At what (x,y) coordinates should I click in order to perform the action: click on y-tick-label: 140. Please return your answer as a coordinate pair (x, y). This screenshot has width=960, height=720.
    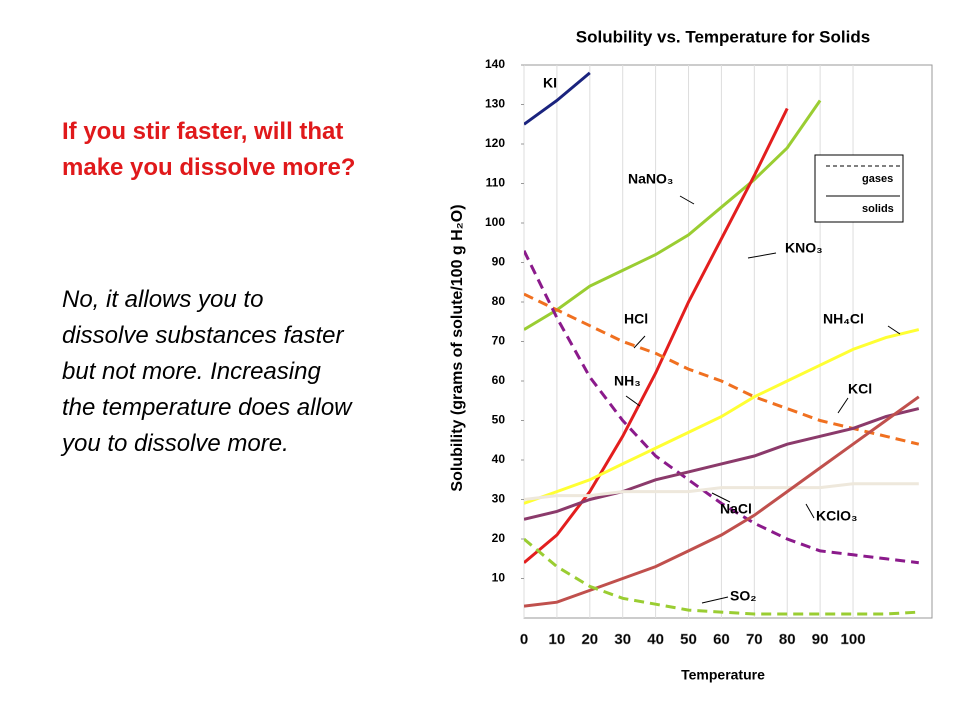
    Looking at the image, I should click on (495, 64).